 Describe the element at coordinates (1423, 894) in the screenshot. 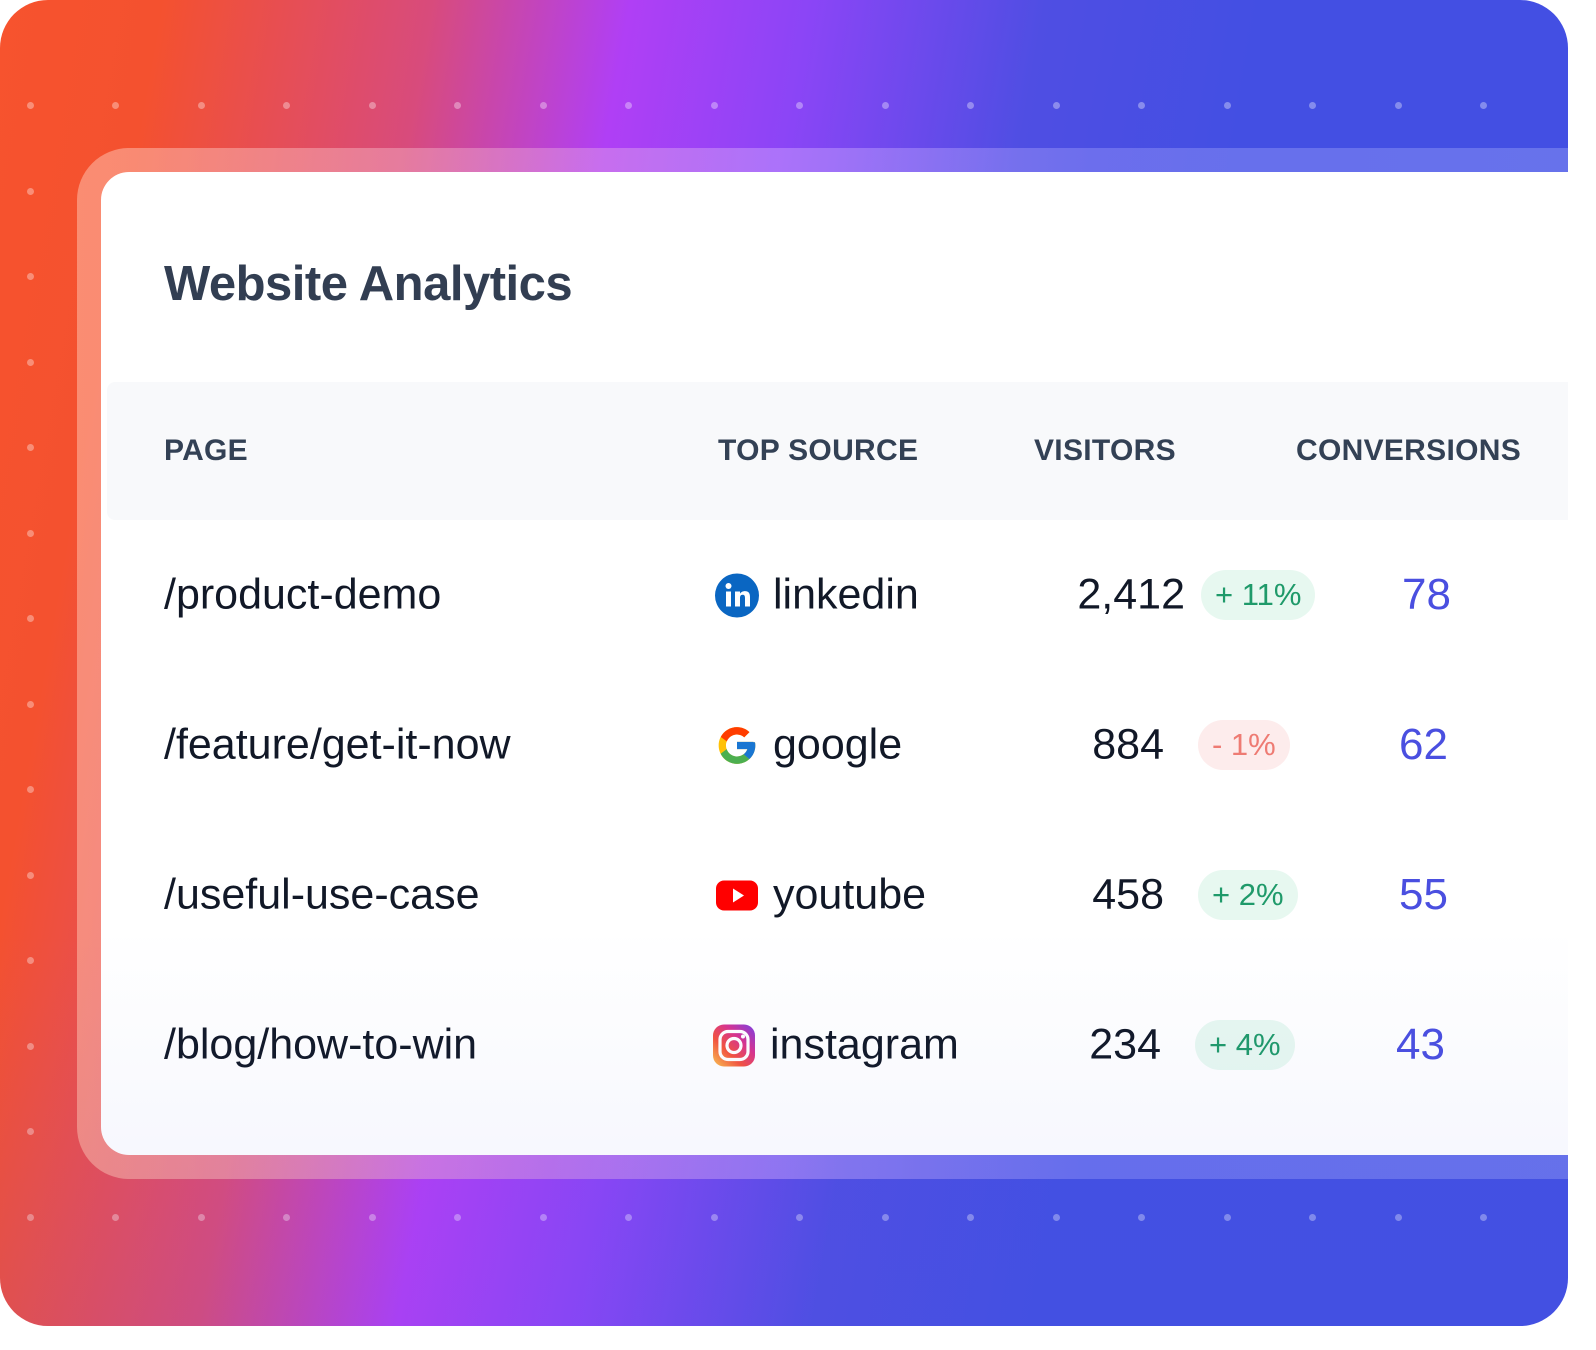

I see `conversions-count: 55` at that location.